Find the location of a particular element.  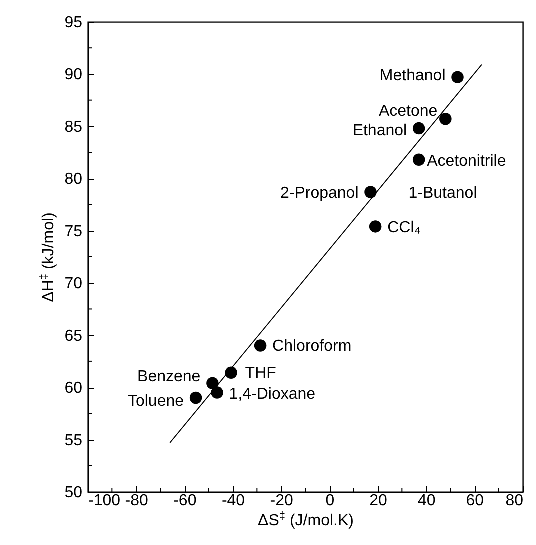

x-tick-label: -80 is located at coordinates (136, 501).